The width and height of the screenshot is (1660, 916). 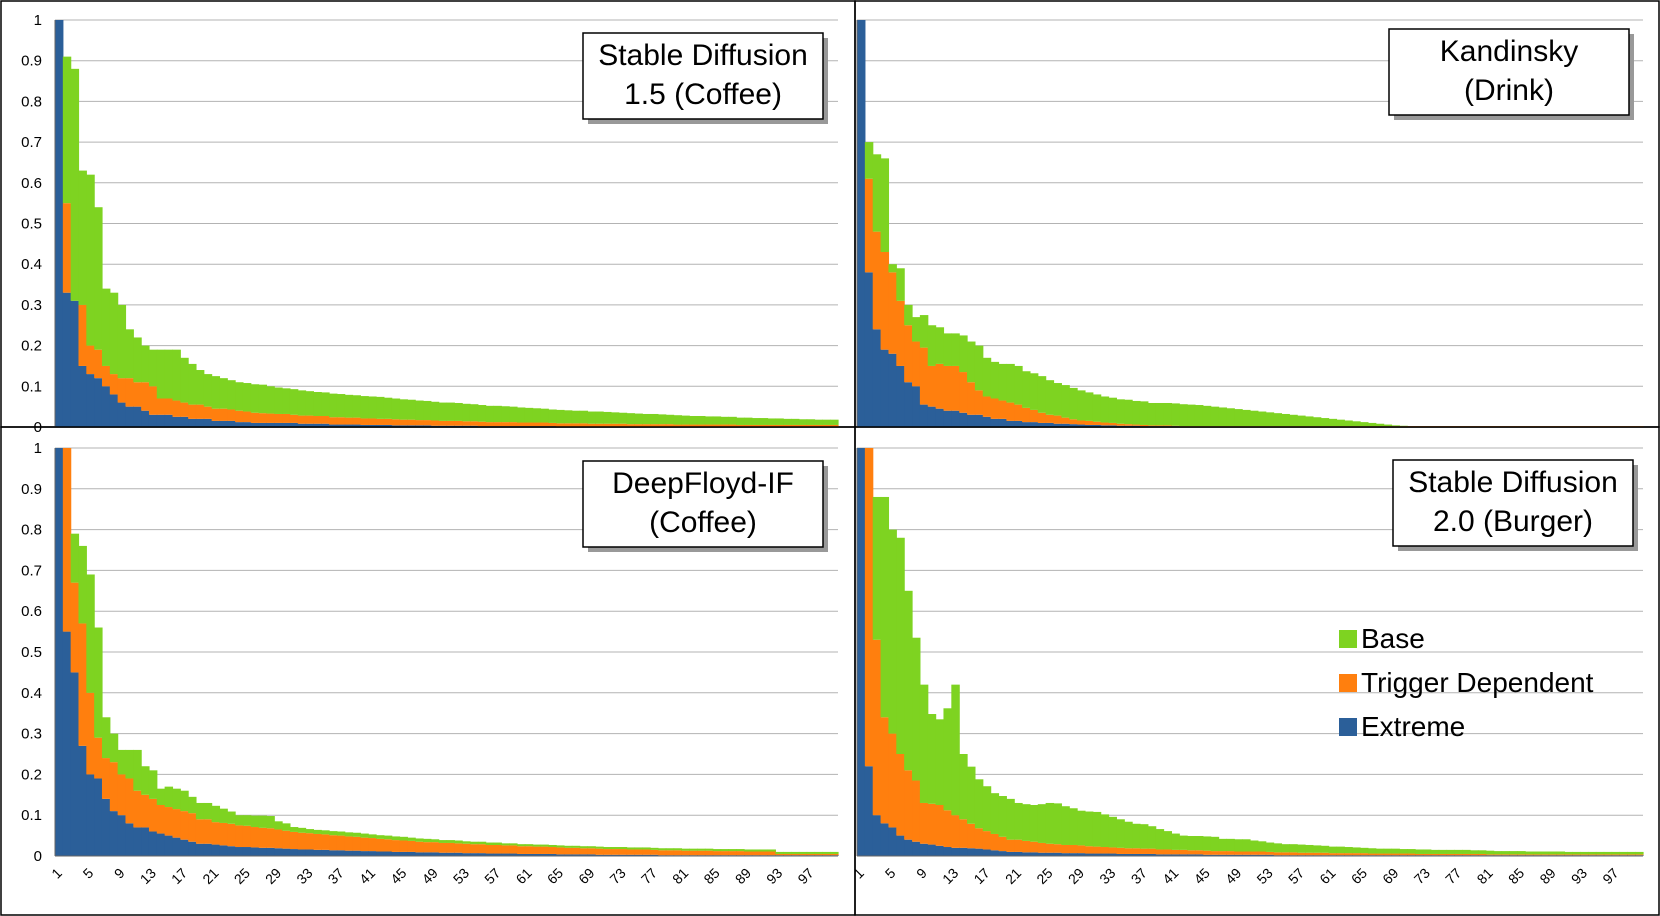 What do you see at coordinates (705, 78) in the screenshot?
I see `title-box: Stable Diffusion 1.5 (Coffee)` at bounding box center [705, 78].